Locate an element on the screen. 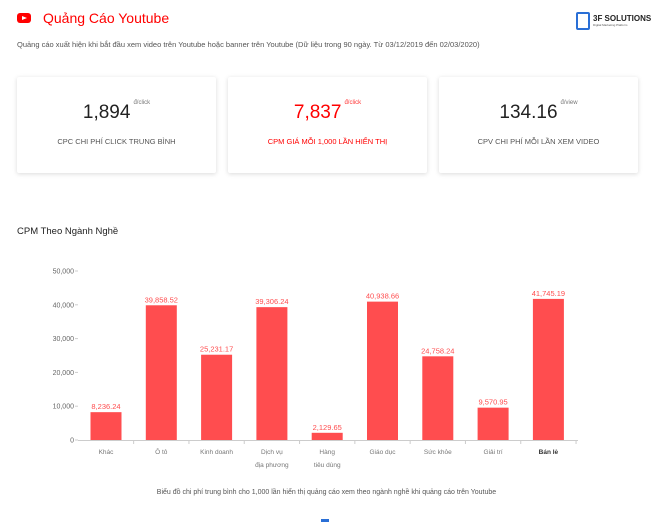  page-header: Quảng Cáo Youtube is located at coordinates (93, 18).